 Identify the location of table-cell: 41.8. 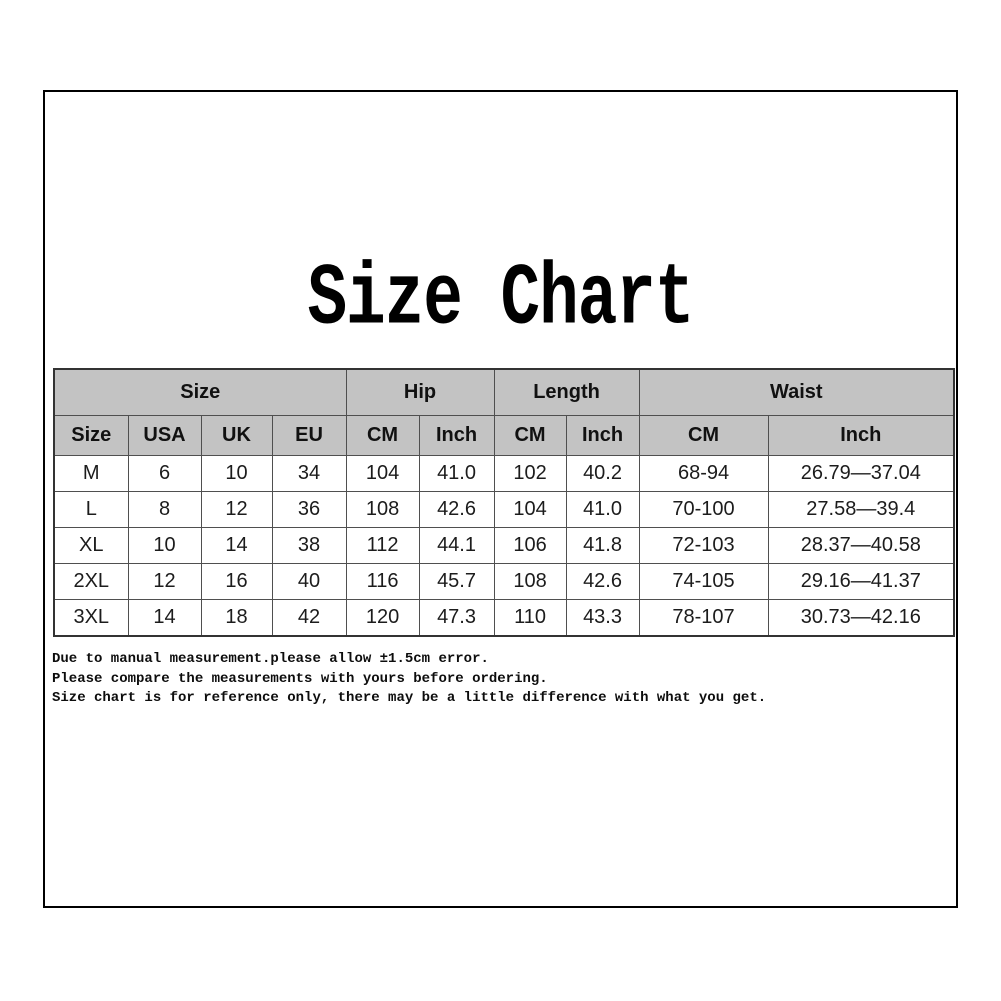
(602, 545).